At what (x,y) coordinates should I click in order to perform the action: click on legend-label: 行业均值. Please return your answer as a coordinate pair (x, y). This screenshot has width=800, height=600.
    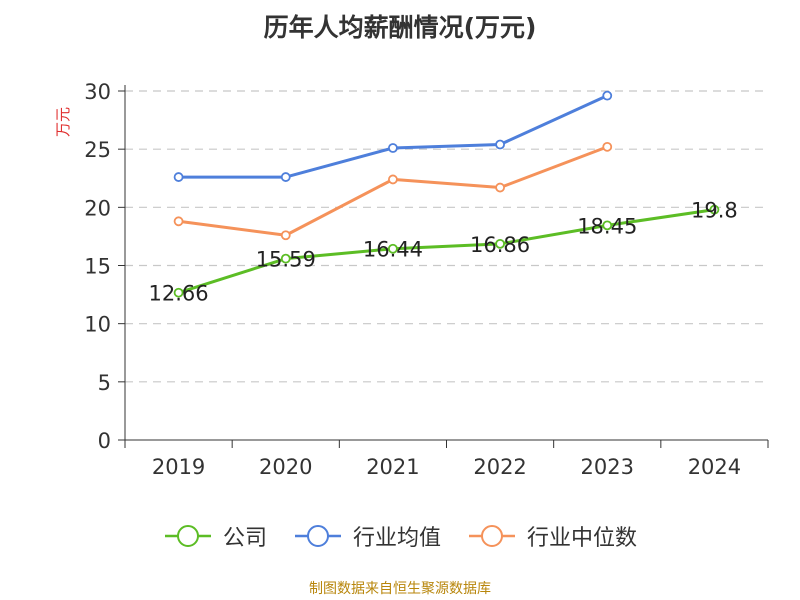
    Looking at the image, I should click on (396, 538).